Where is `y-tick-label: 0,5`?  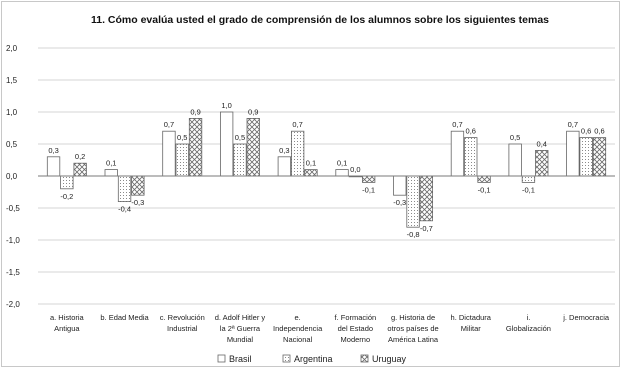
y-tick-label: 0,5 is located at coordinates (12, 144).